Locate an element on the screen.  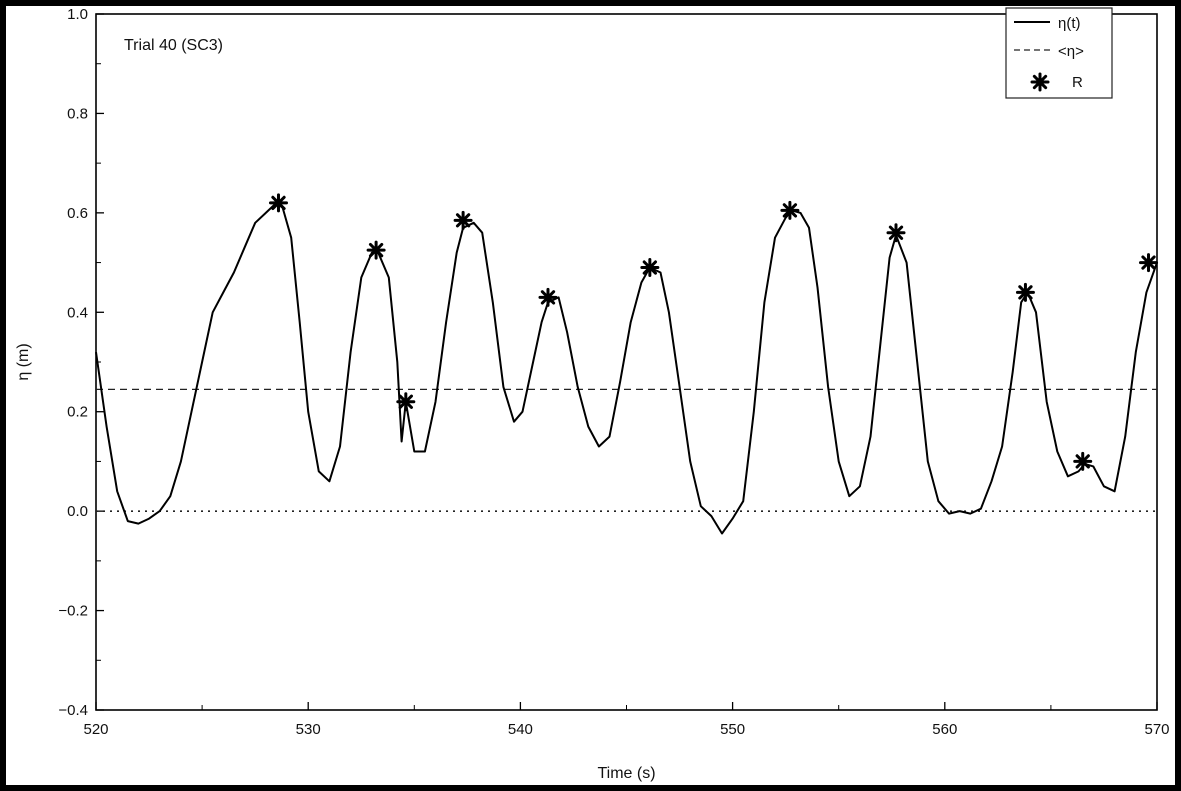
legend-label-eta: η(t) is located at coordinates (1069, 23).